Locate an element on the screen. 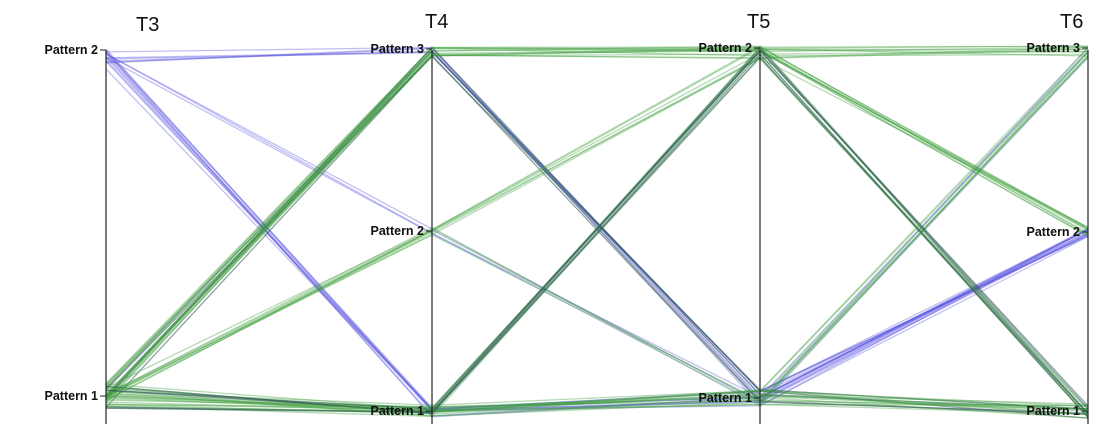 The image size is (1098, 427). tick-label-t6-pattern-2: Pattern 2 is located at coordinates (1054, 232).